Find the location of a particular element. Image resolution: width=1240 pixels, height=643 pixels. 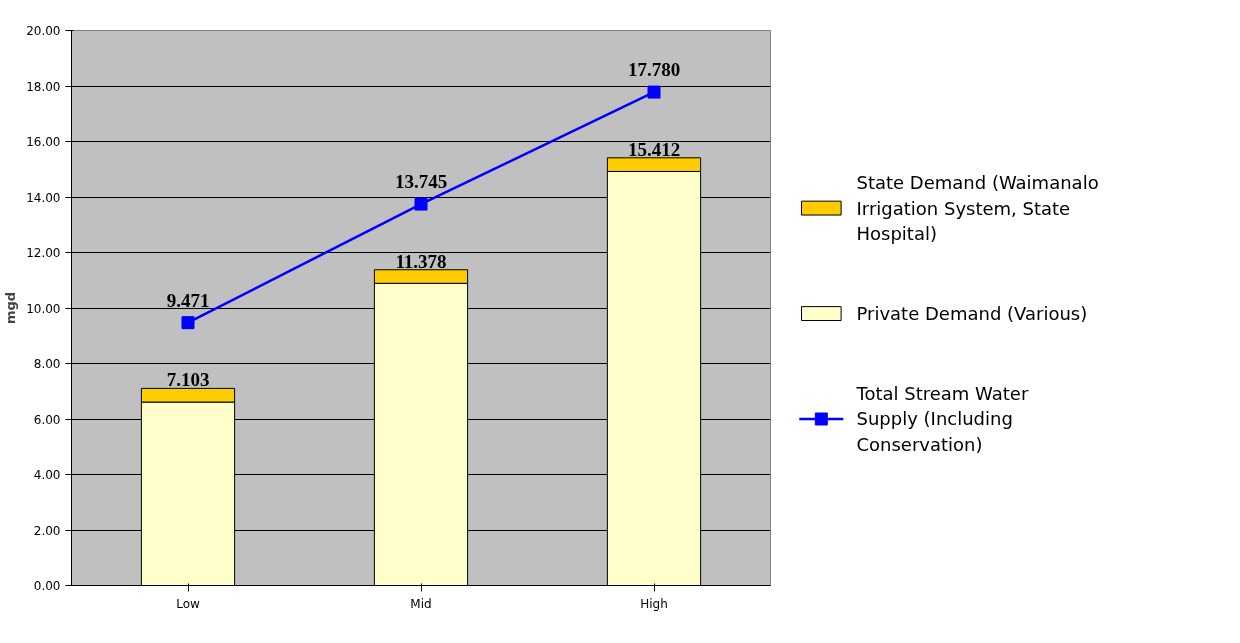

y-tick-label: 14.00 is located at coordinates (43, 197).